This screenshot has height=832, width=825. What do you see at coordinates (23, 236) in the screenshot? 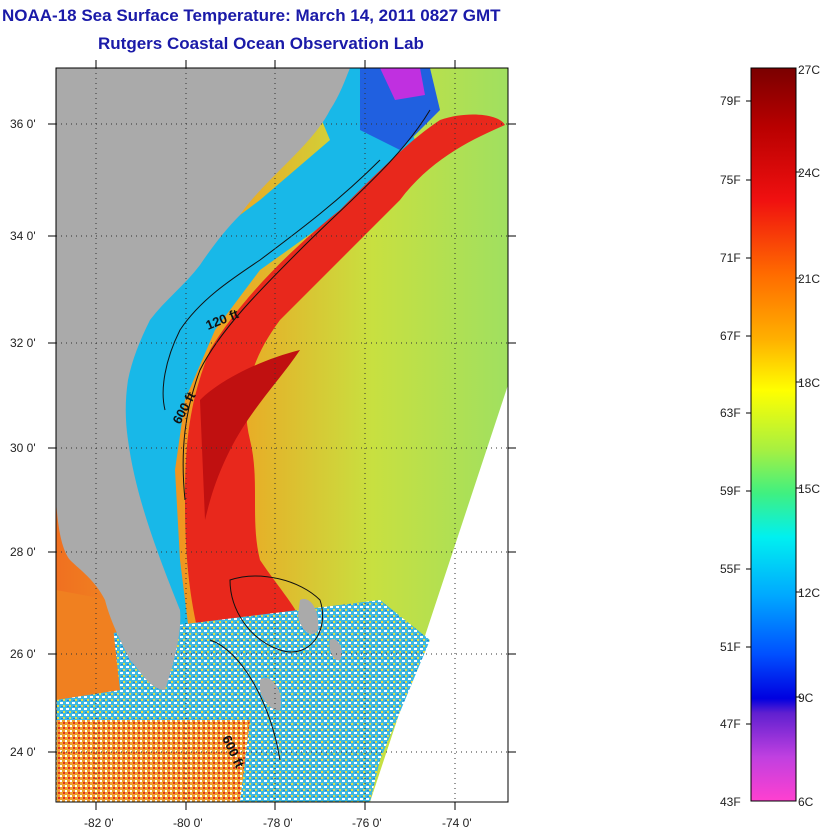
I see `lat-label-34: 34 0'` at bounding box center [23, 236].